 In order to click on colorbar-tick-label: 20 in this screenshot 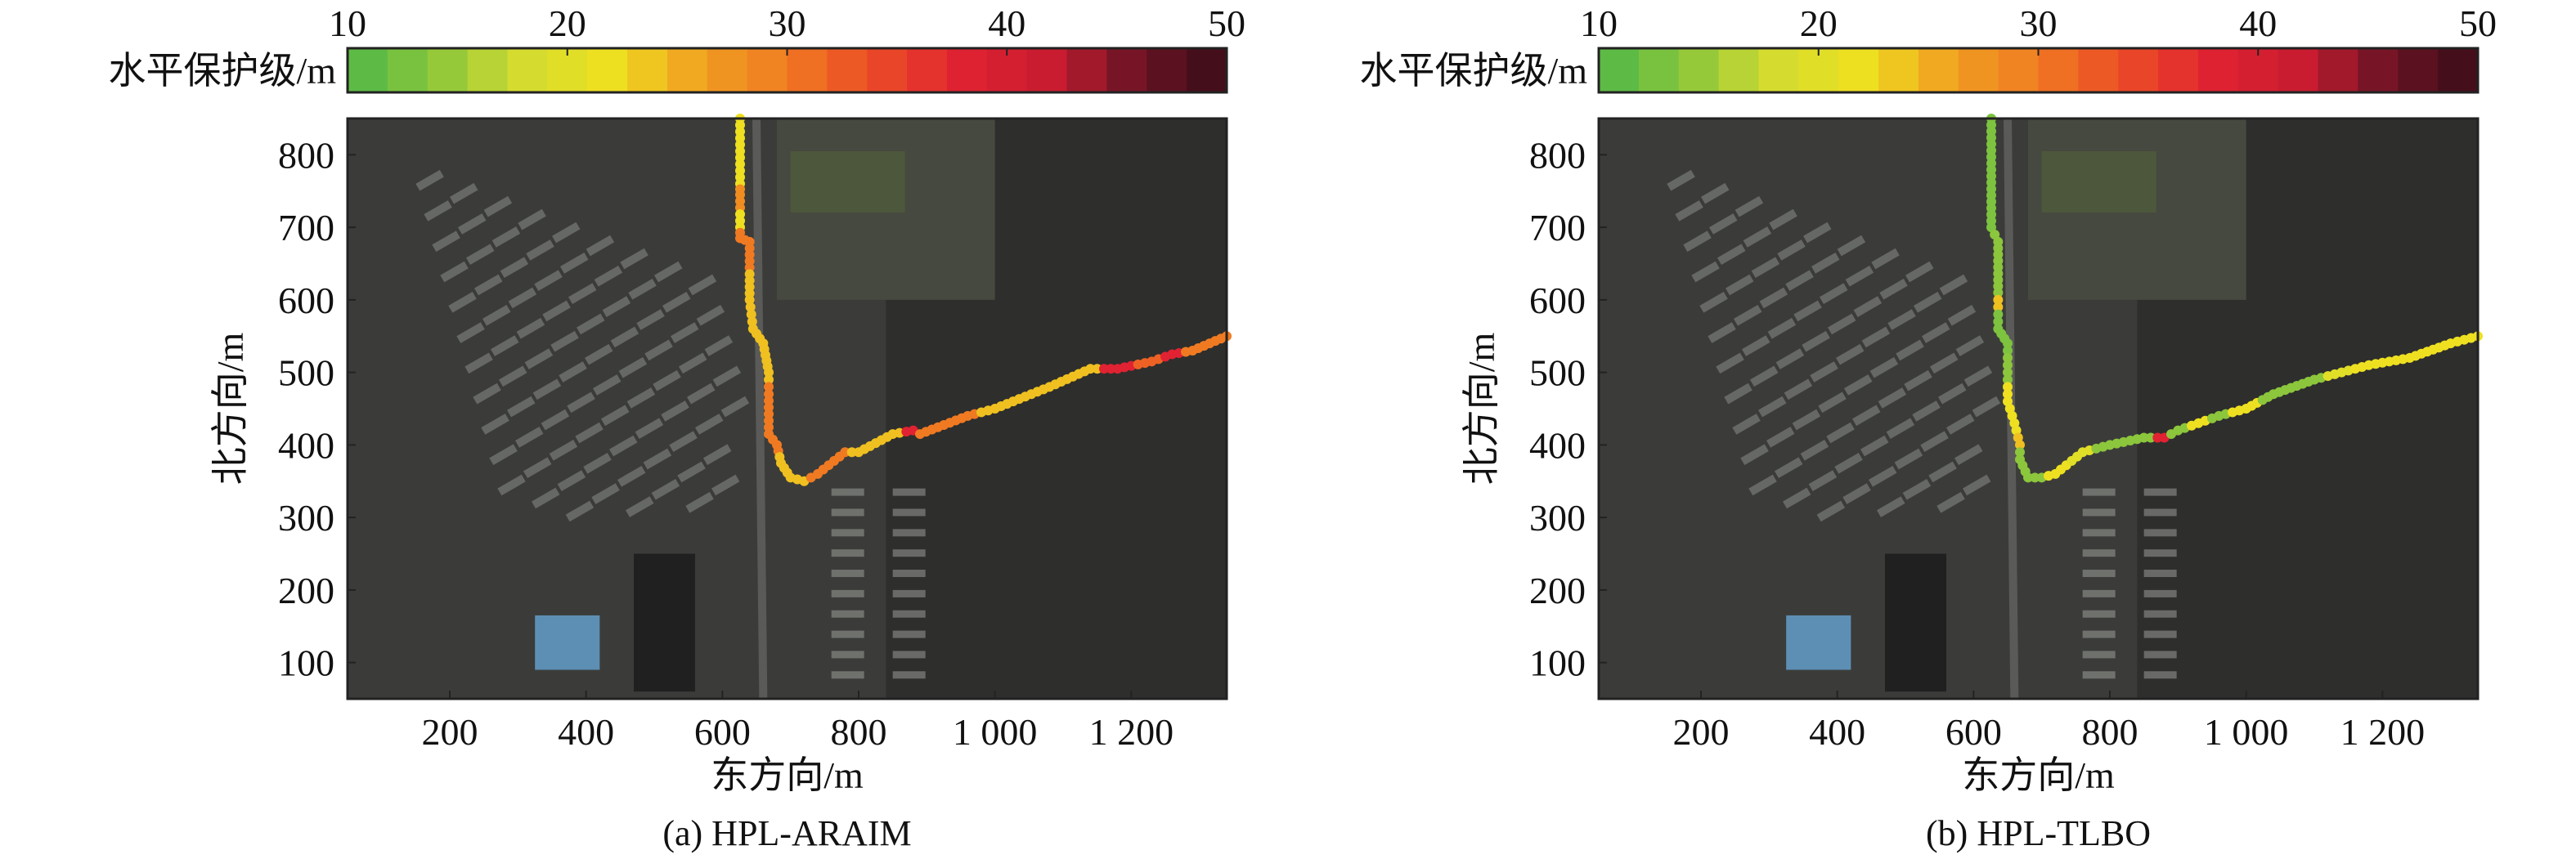, I will do `click(568, 23)`.